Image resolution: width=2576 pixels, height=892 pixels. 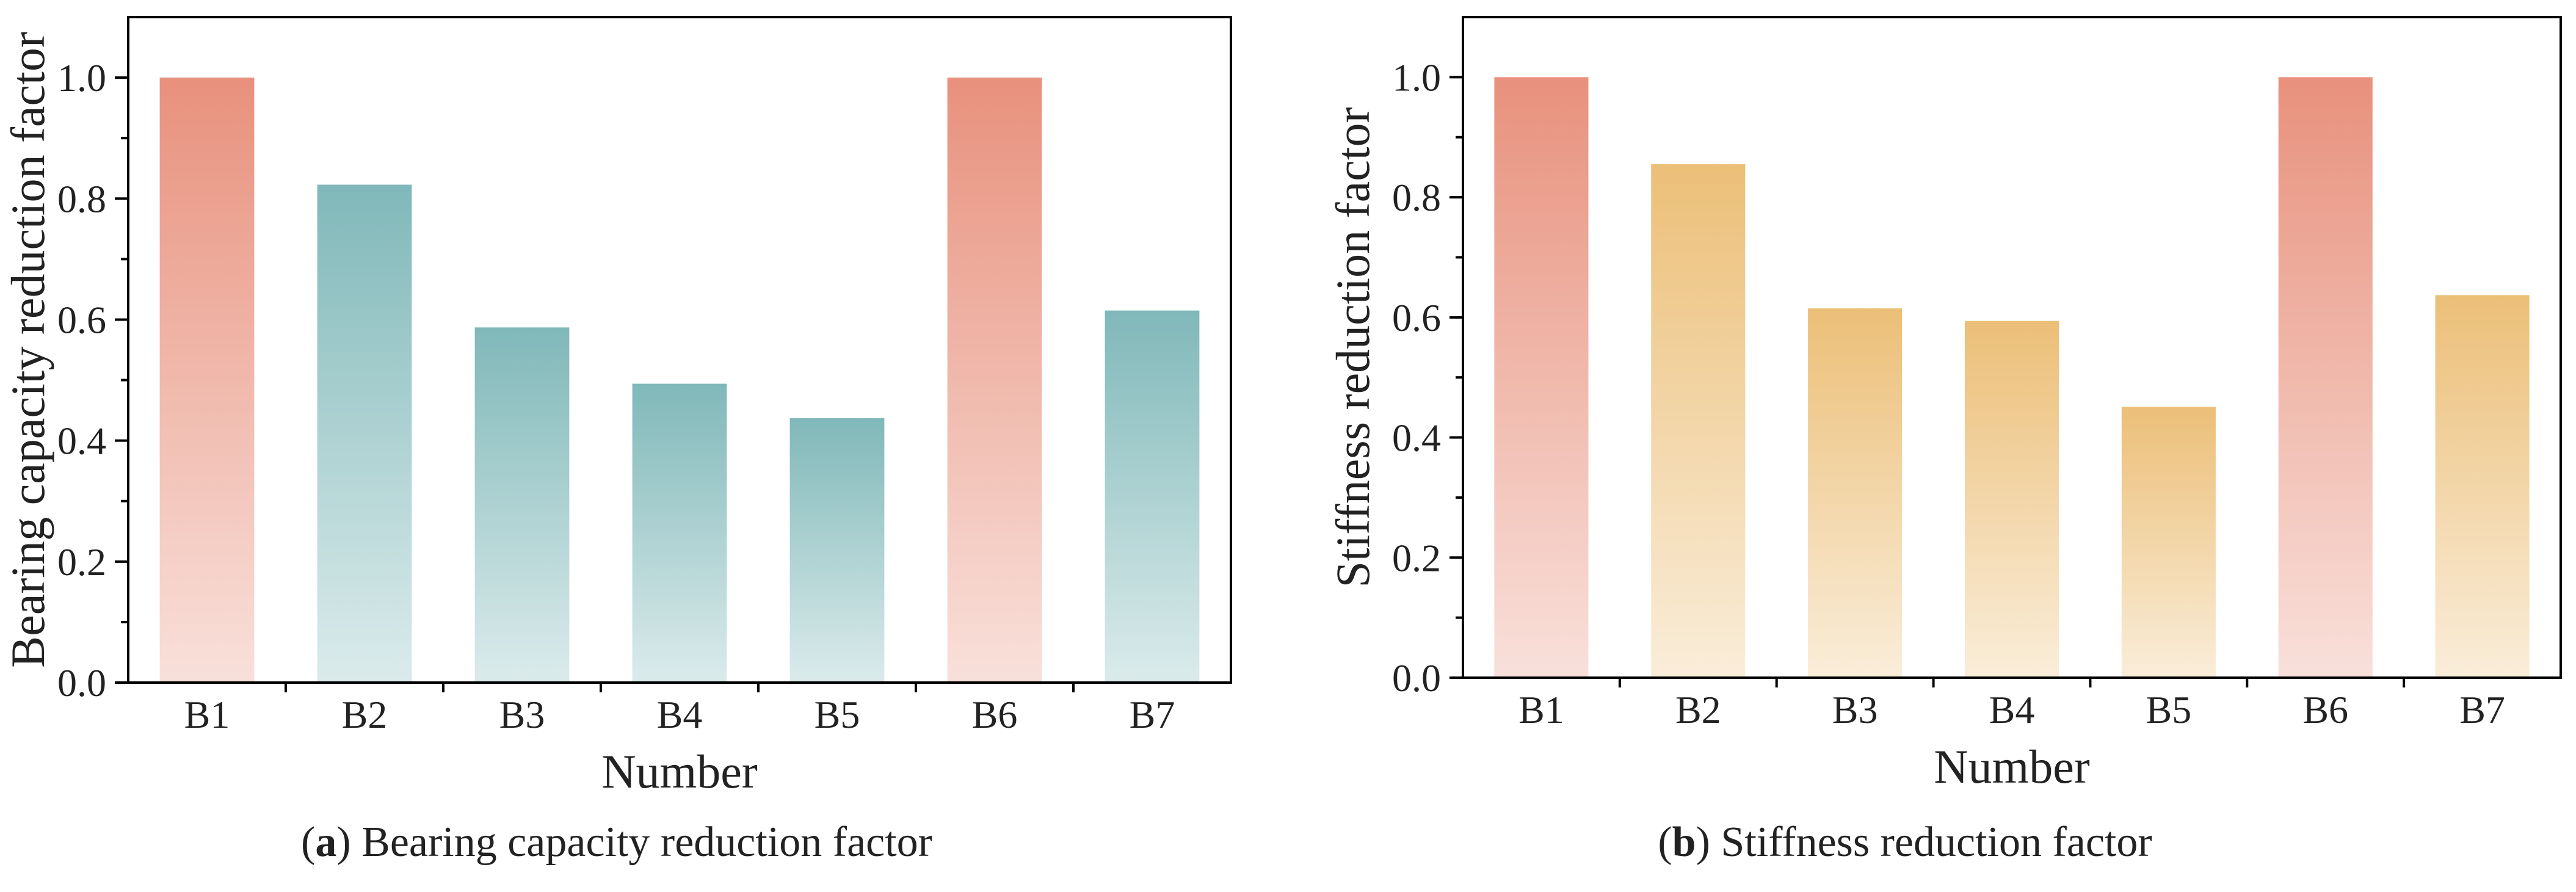 I want to click on caption-b: (b) Stiffness reduction factor, so click(x=1905, y=842).